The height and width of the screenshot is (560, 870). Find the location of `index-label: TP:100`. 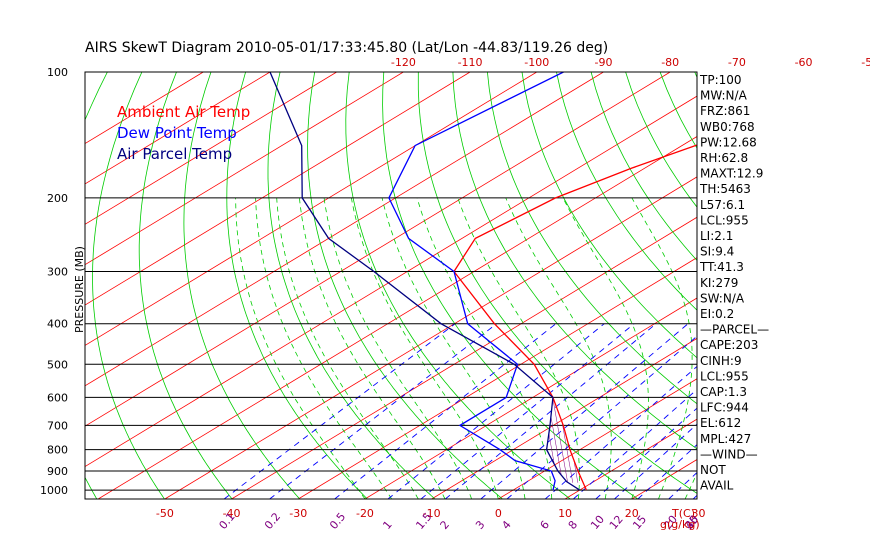

index-label: TP:100 is located at coordinates (720, 80).